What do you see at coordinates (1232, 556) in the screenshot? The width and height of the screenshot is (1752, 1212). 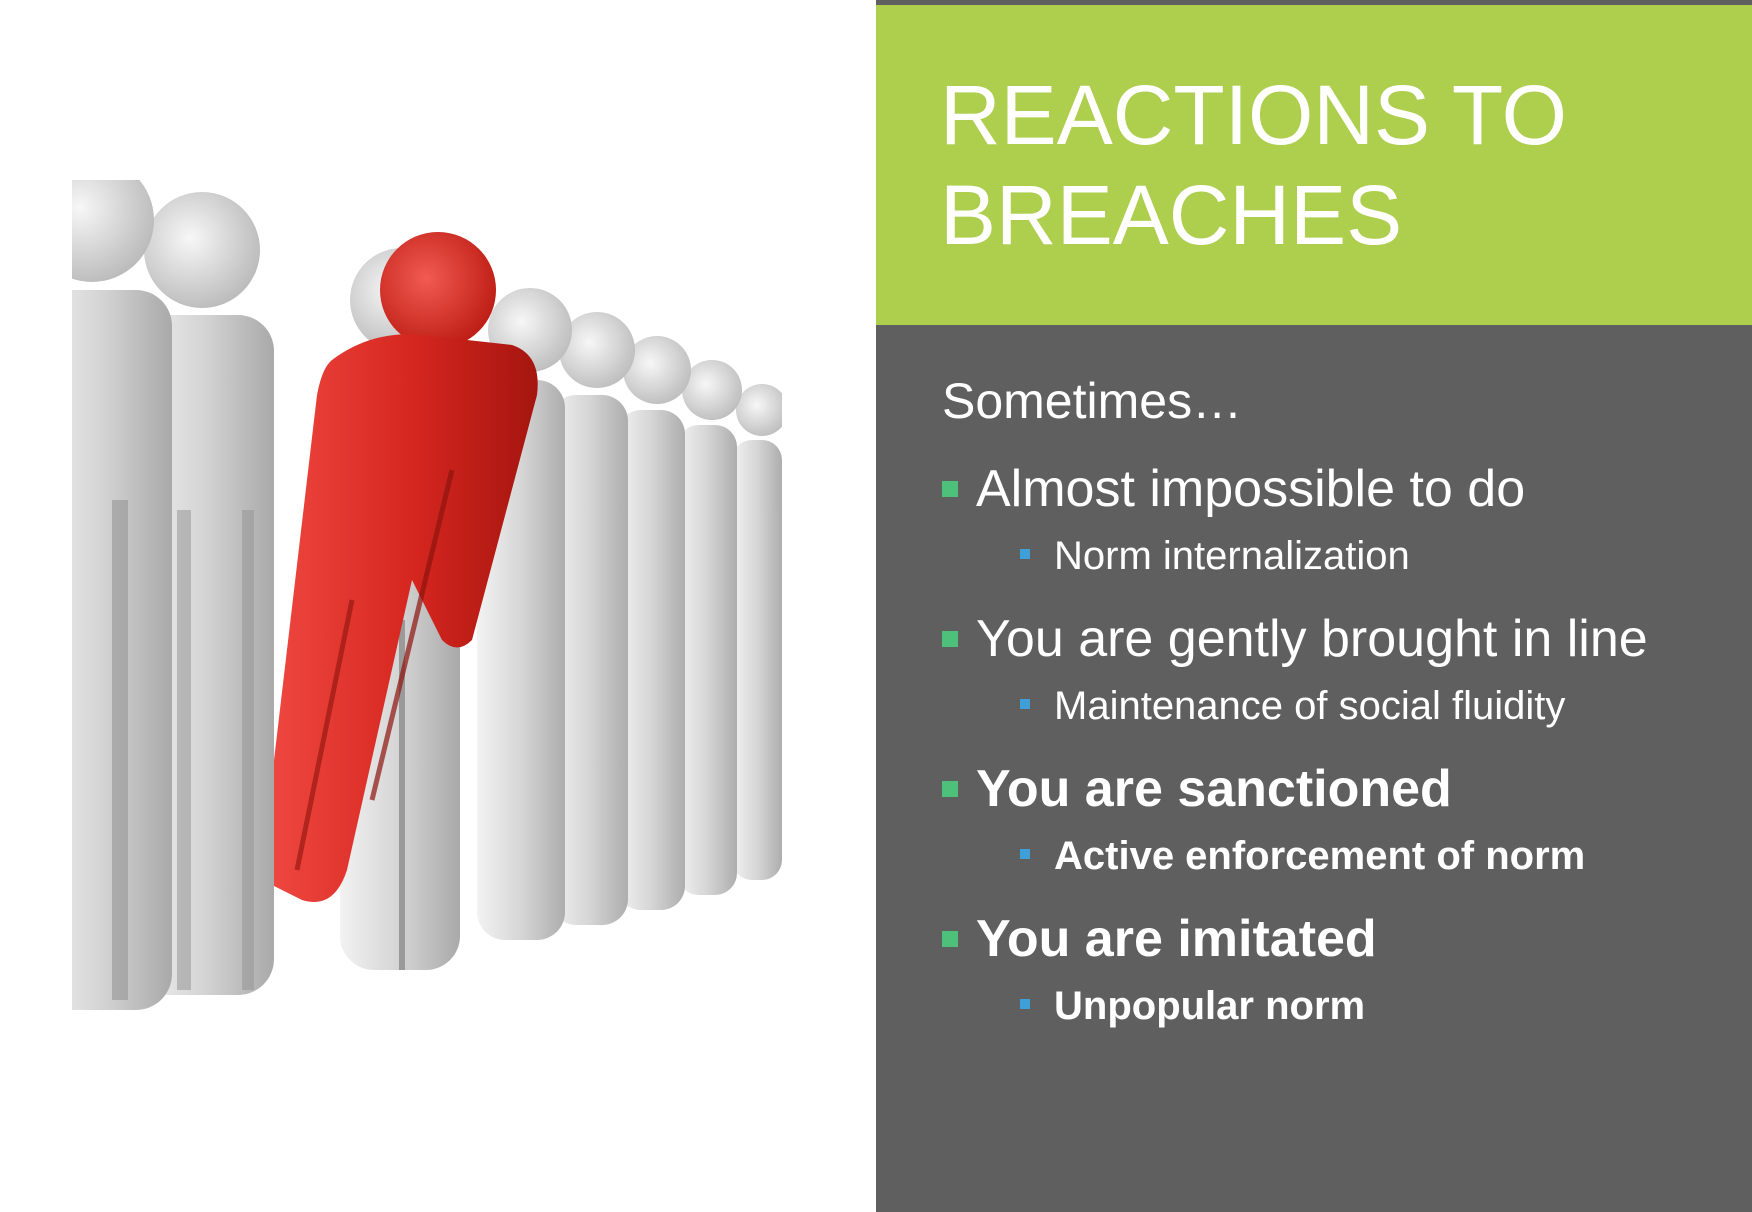 I see `sub-bullet-text: Norm internalization` at bounding box center [1232, 556].